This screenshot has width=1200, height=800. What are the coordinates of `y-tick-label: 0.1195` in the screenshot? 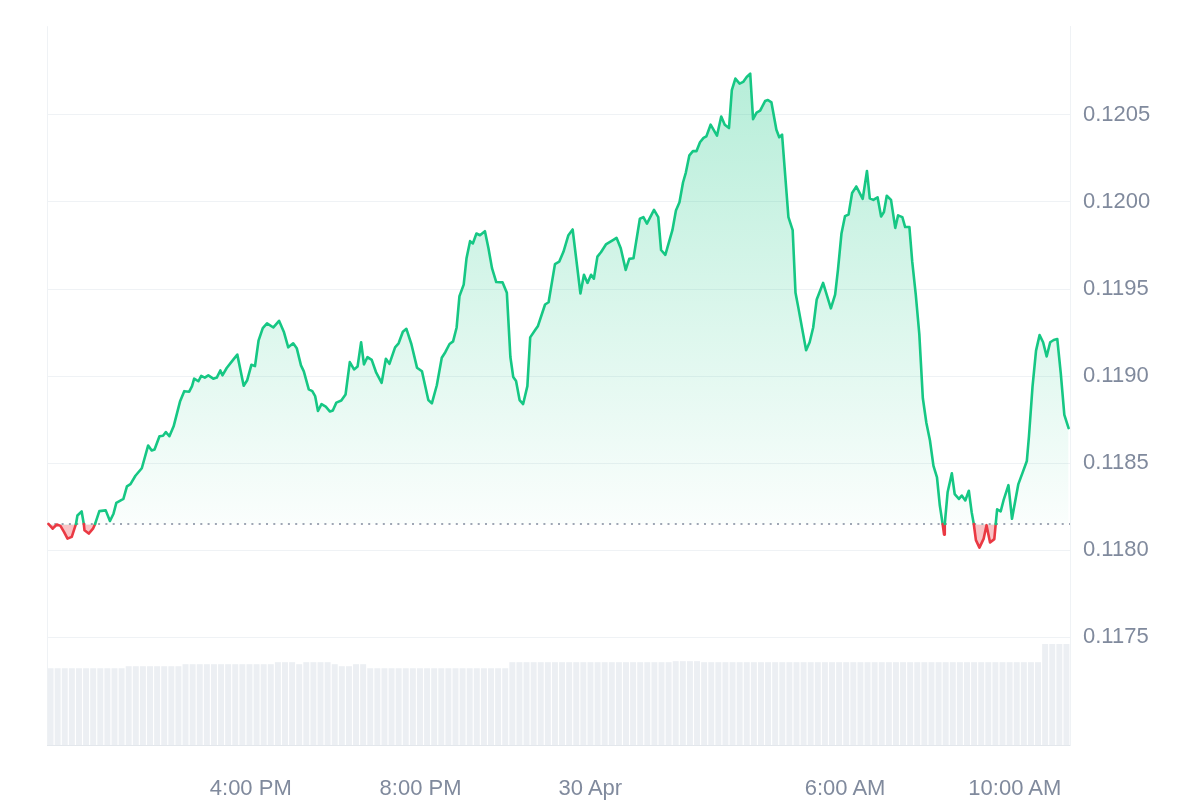 It's located at (1116, 288).